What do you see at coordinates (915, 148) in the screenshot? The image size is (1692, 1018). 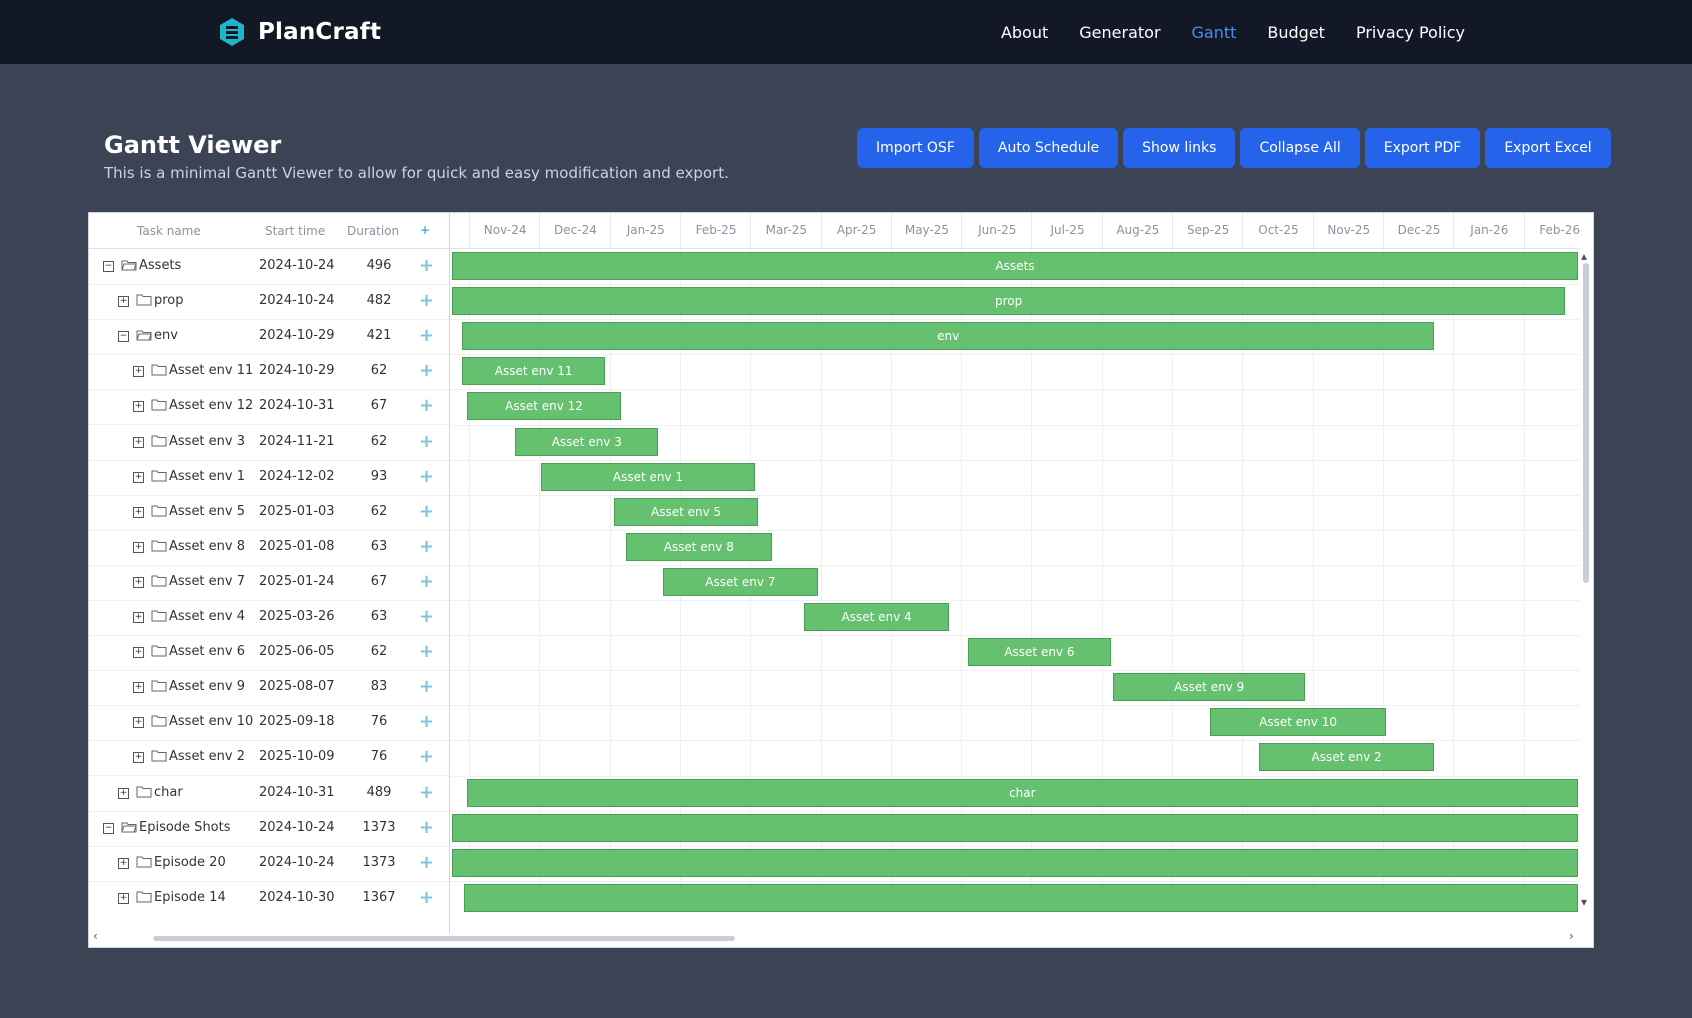 I see `import-osf-button: Import OSF` at bounding box center [915, 148].